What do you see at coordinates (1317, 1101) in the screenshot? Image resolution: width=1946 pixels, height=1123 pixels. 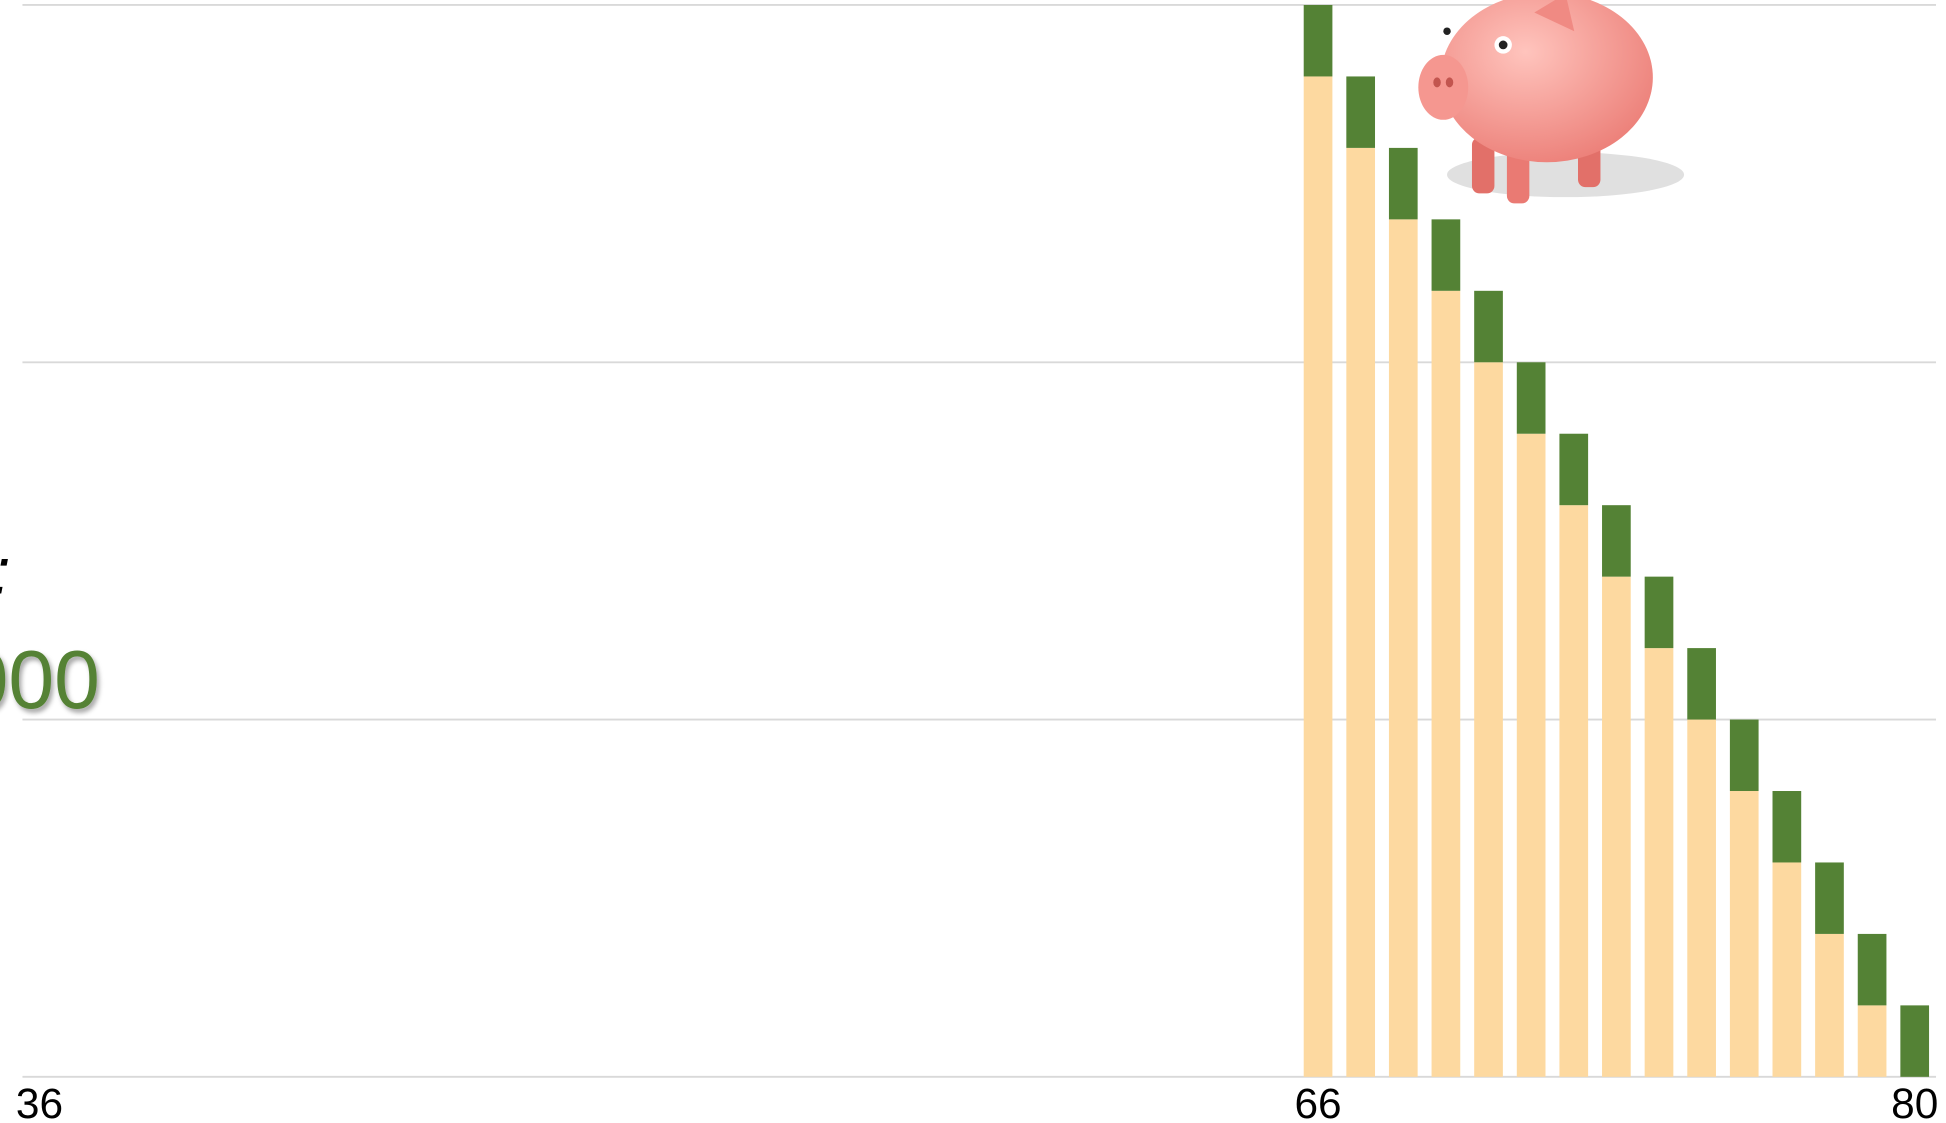 I see `x-tick-label: 66` at bounding box center [1317, 1101].